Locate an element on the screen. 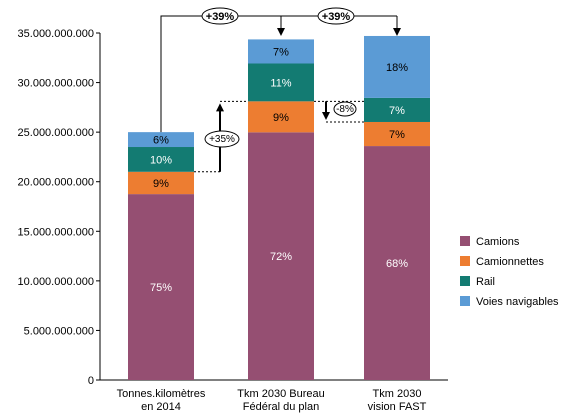 This screenshot has width=580, height=419. x-category-label: Tkm 2030 Bureau is located at coordinates (280, 394).